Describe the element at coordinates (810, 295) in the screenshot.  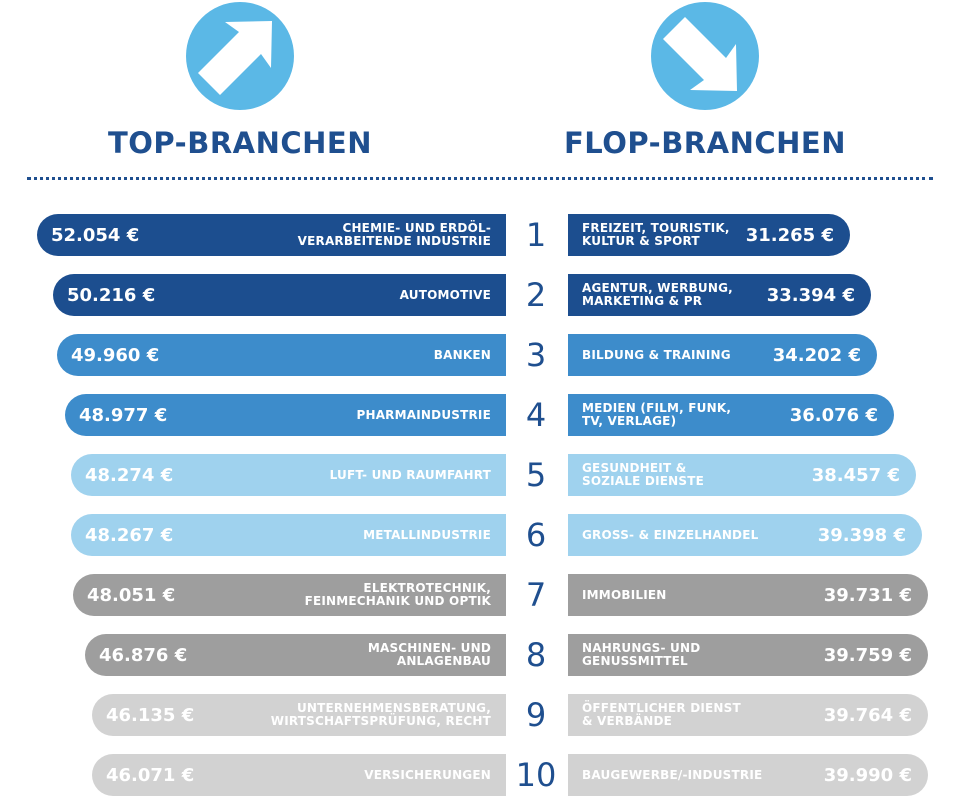
I see `flop-value-label: 33.394 €` at that location.